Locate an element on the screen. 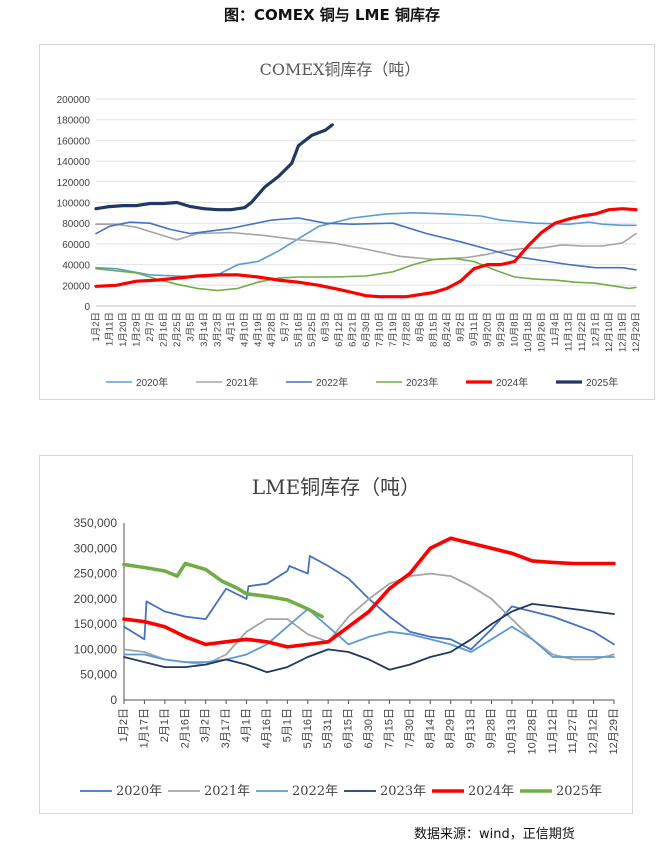 The height and width of the screenshot is (849, 664). y-tick-label: 80000 is located at coordinates (76, 224).